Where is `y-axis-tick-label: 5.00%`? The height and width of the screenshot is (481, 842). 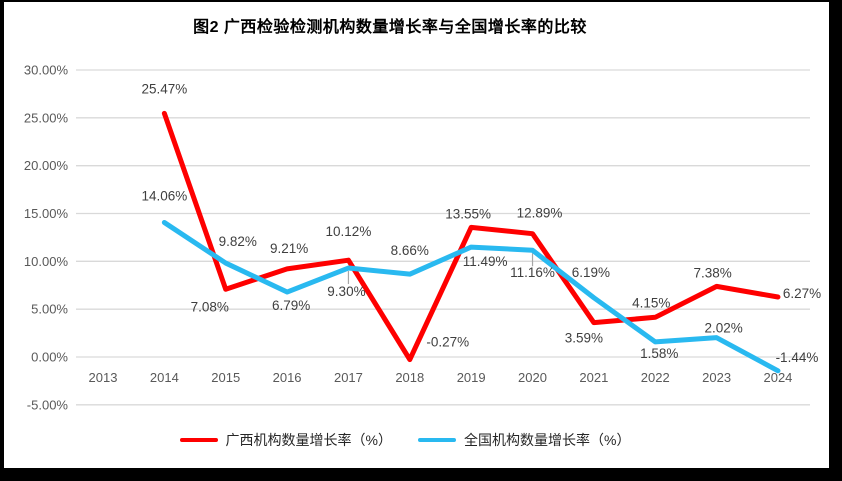
y-axis-tick-label: 5.00% is located at coordinates (49, 309).